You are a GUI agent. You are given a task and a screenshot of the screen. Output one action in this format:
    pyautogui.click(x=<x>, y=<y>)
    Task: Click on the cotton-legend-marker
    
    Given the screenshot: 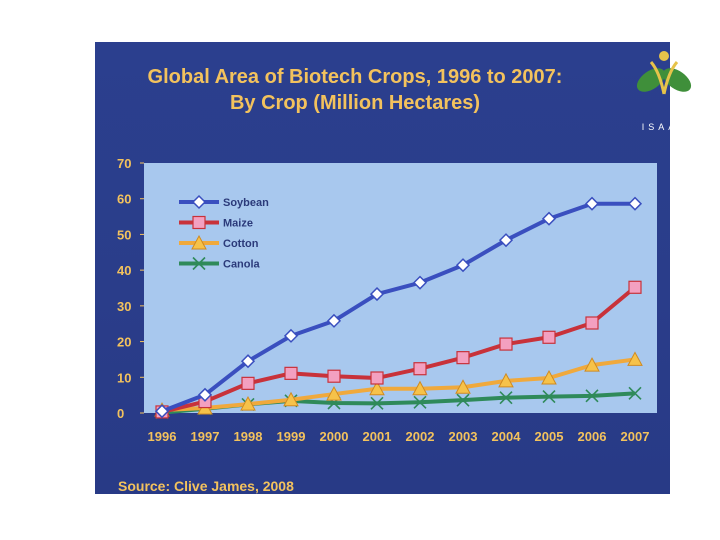 What is the action you would take?
    pyautogui.click(x=199, y=242)
    